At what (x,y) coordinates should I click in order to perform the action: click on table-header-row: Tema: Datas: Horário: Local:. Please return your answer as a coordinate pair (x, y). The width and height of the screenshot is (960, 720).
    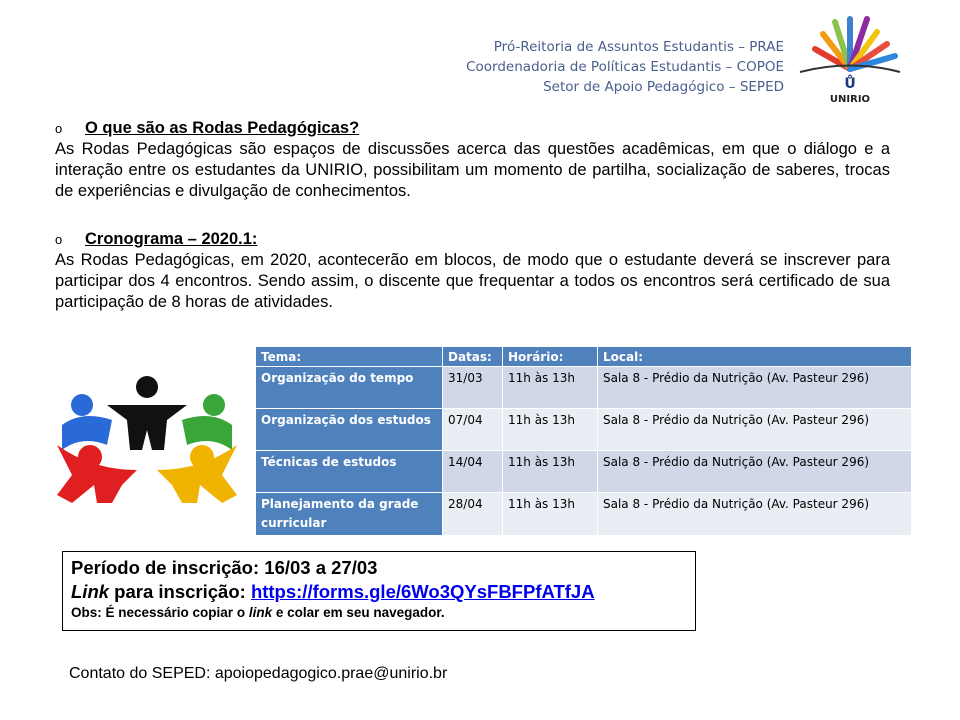
    Looking at the image, I should click on (583, 356).